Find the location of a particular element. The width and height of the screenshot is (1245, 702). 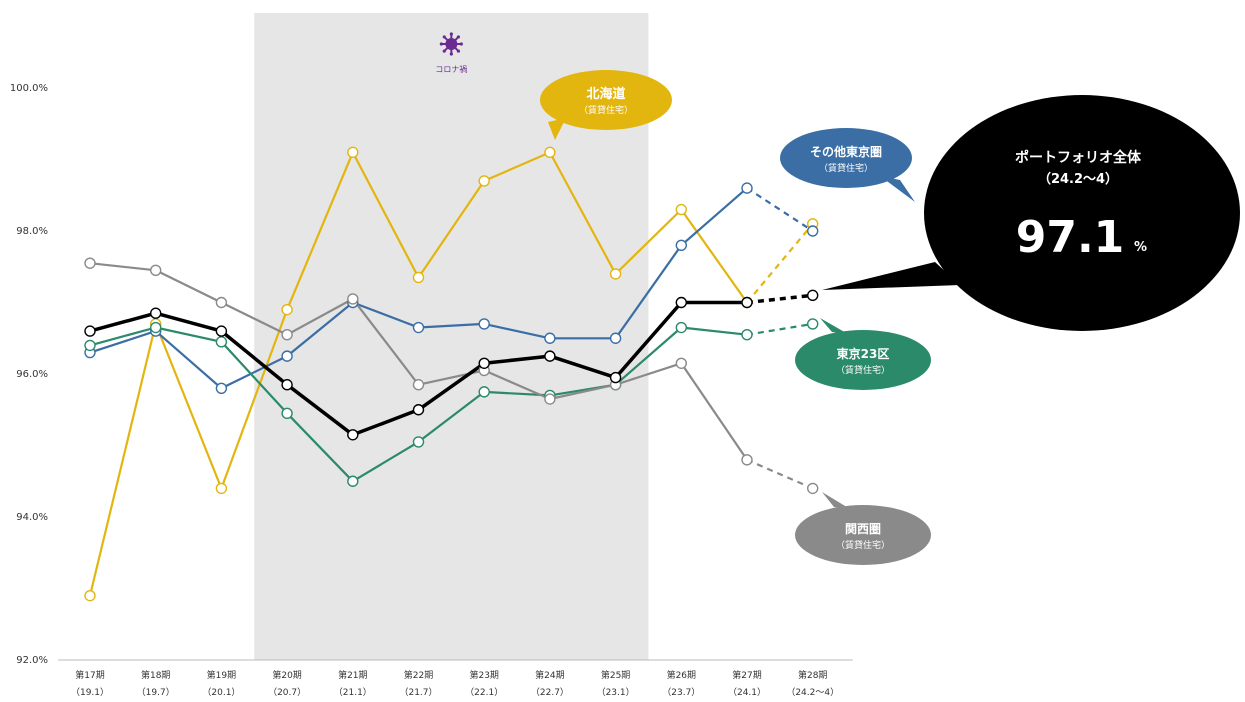

covid-label: コロナ禍 is located at coordinates (451, 69).